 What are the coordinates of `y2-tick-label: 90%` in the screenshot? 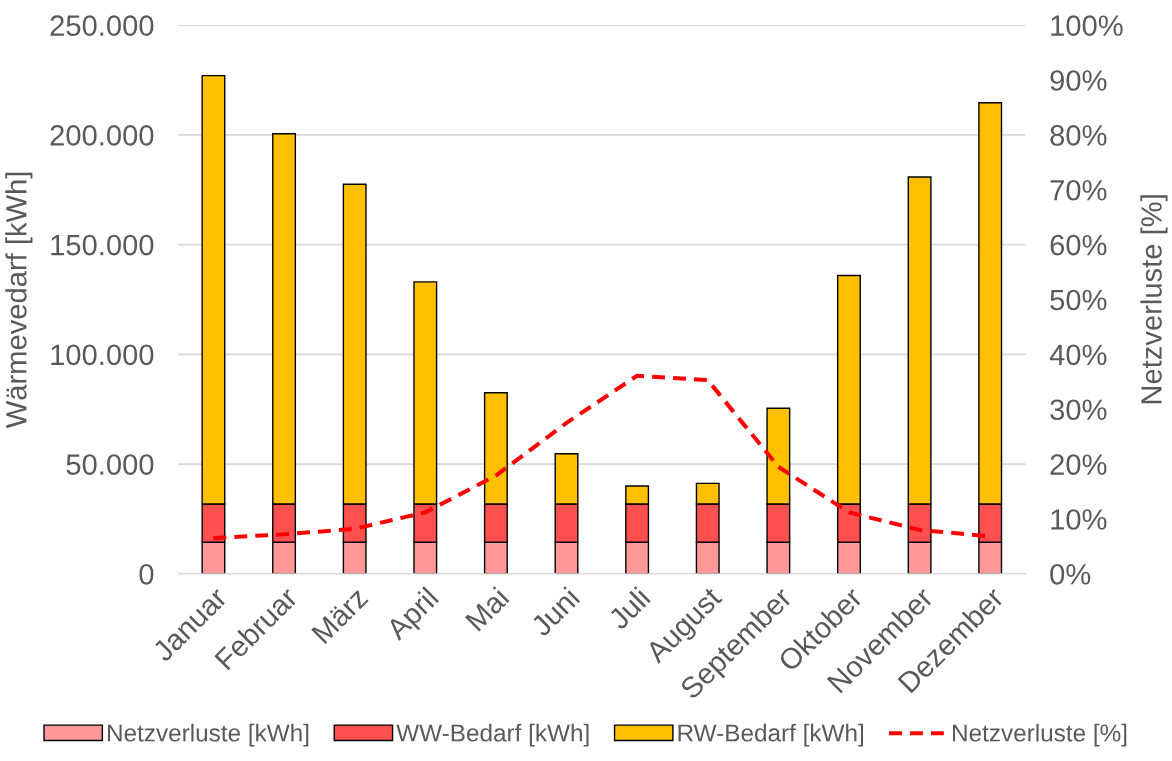 It's located at (1078, 80).